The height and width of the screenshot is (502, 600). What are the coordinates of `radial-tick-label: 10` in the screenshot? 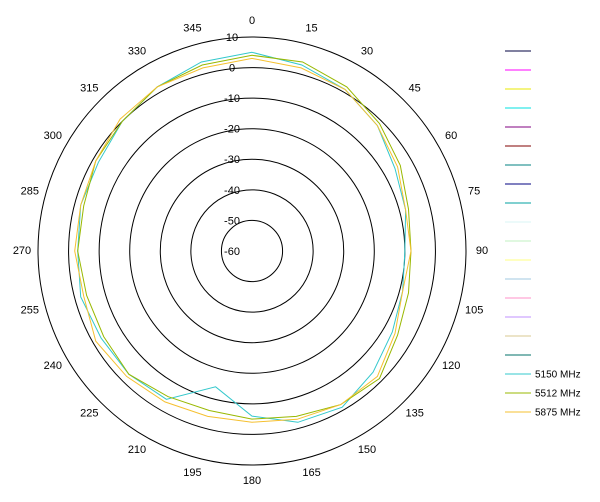 It's located at (232, 38).